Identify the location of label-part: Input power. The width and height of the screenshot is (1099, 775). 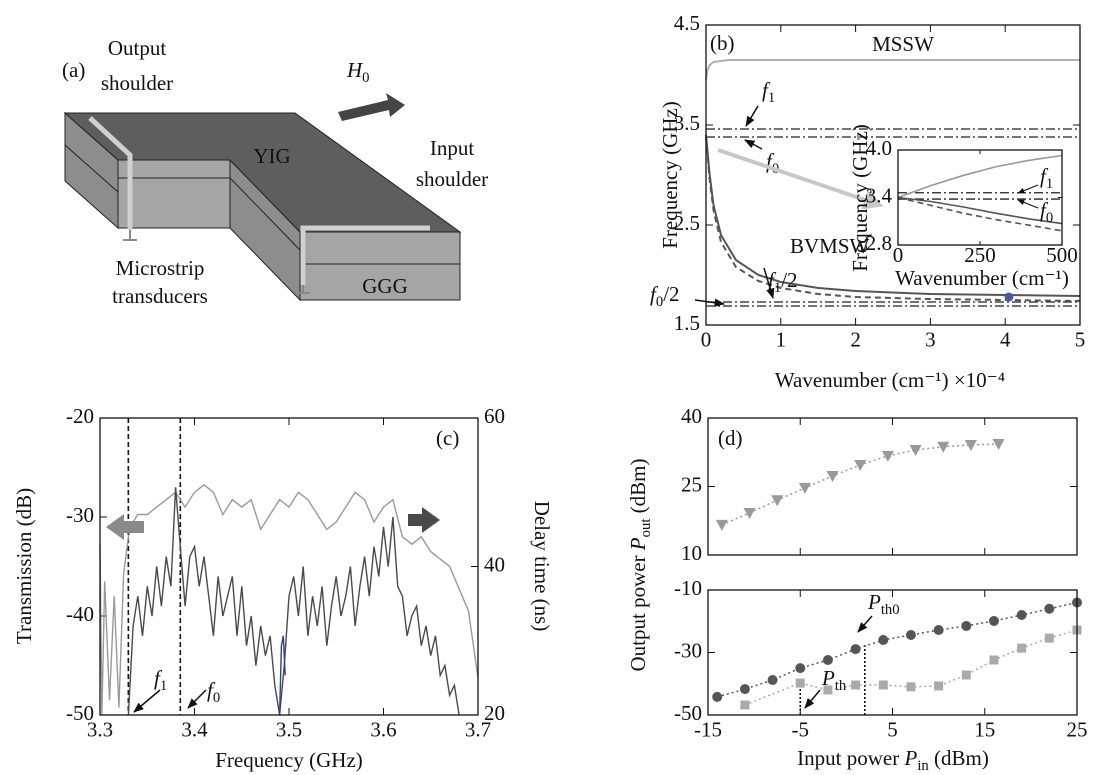
(850, 758).